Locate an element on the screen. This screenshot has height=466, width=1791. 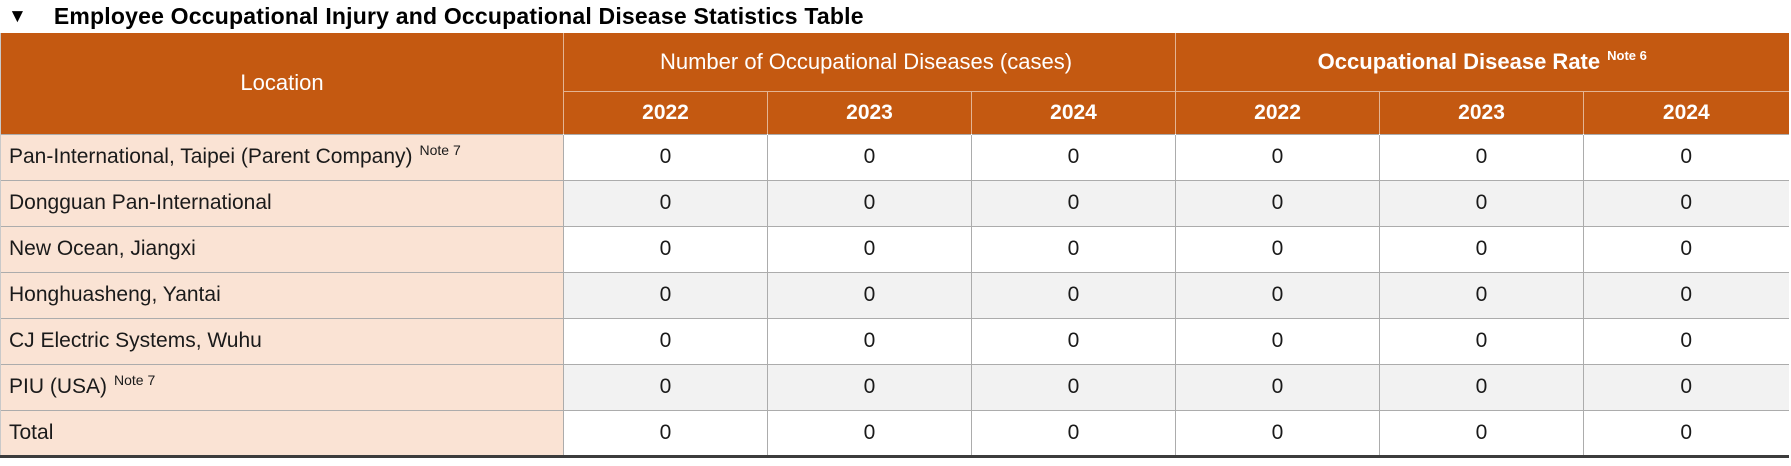
location-column-header: Location is located at coordinates (282, 83).